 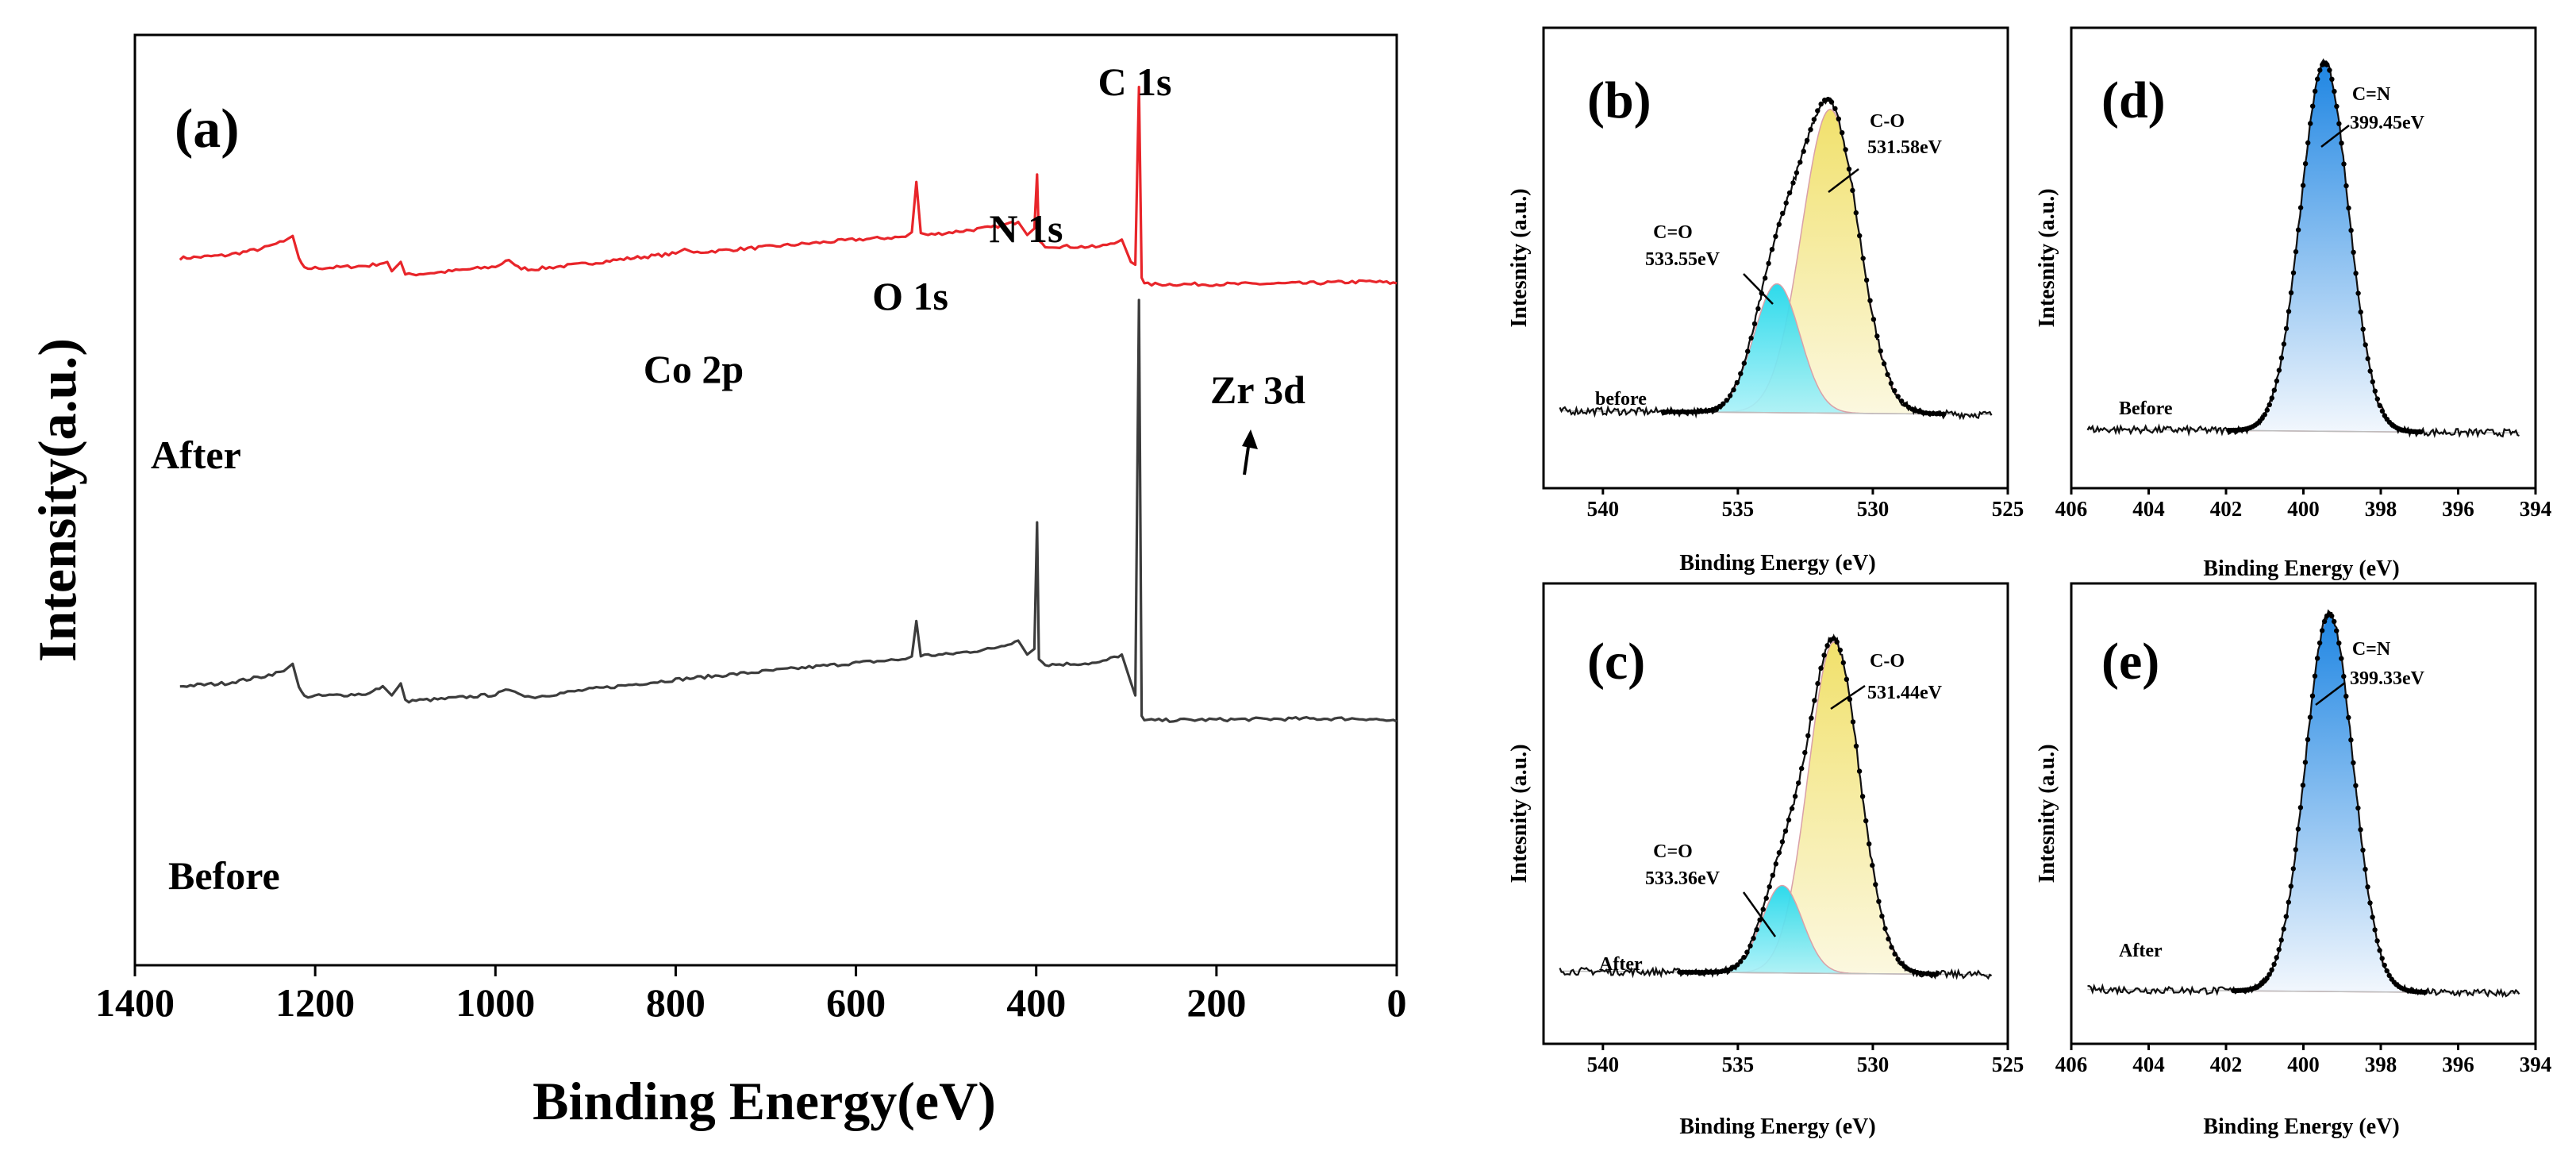 What do you see at coordinates (2335, 136) in the screenshot?
I see `peak-d-cn-pointer` at bounding box center [2335, 136].